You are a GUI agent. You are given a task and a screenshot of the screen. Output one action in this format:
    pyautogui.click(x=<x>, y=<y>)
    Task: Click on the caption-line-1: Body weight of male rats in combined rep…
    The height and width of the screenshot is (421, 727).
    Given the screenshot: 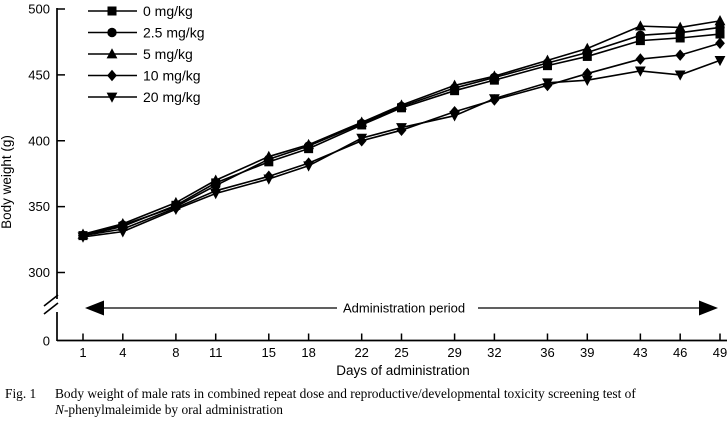 What is the action you would take?
    pyautogui.click(x=345, y=393)
    